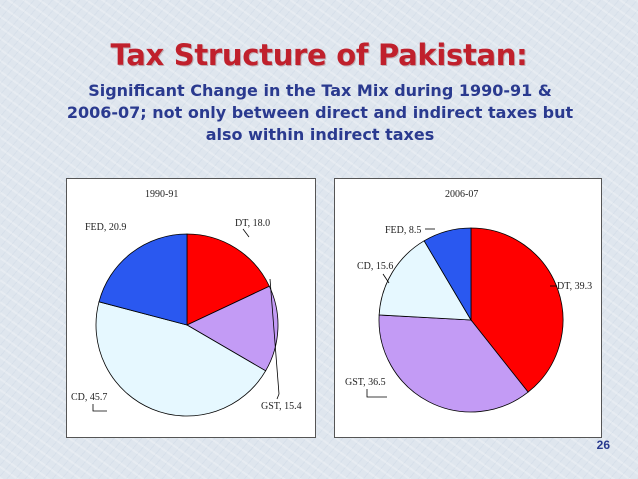  Describe the element at coordinates (89, 397) in the screenshot. I see `slice-label-cd: CD, 45.7` at that location.